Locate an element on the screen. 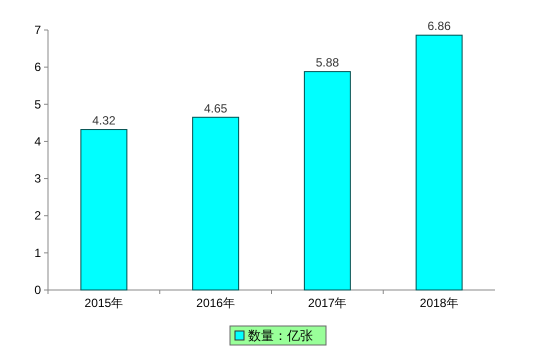 This screenshot has height=348, width=550. y-tick-label: 6 is located at coordinates (38, 67).